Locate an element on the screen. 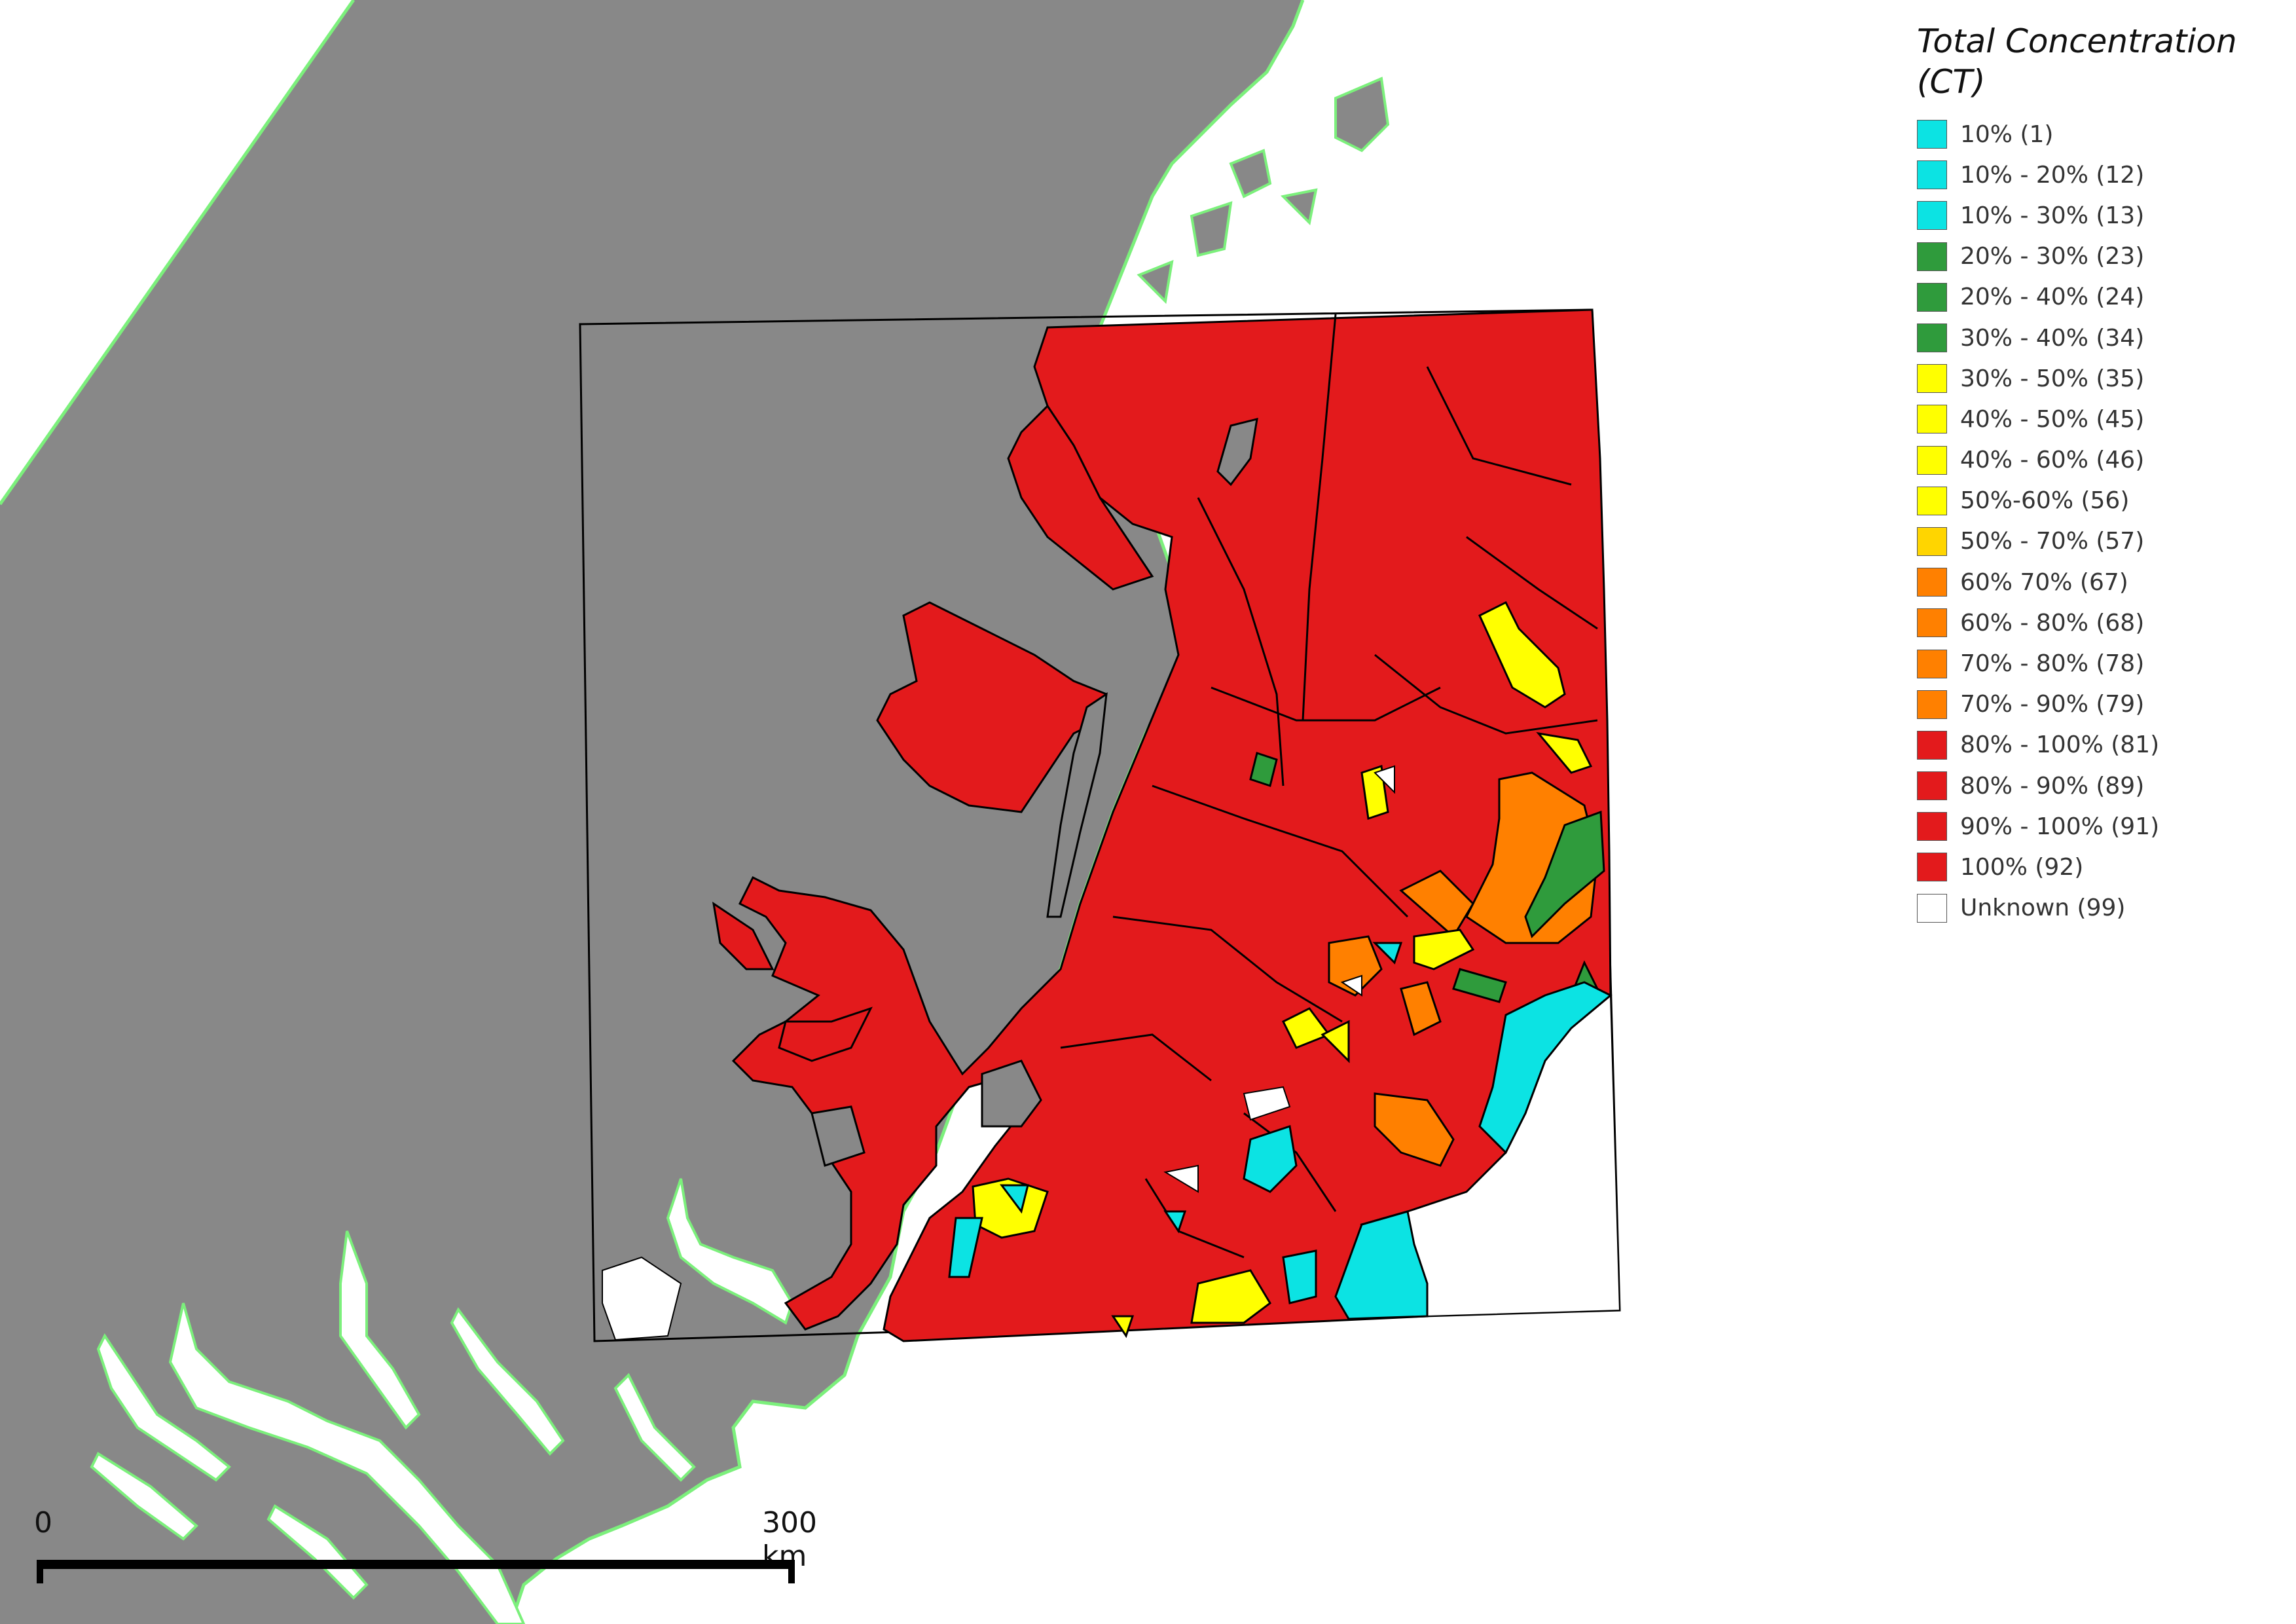 The width and height of the screenshot is (2296, 1624). legend-label: 30% - 40% (34) is located at coordinates (2052, 338).